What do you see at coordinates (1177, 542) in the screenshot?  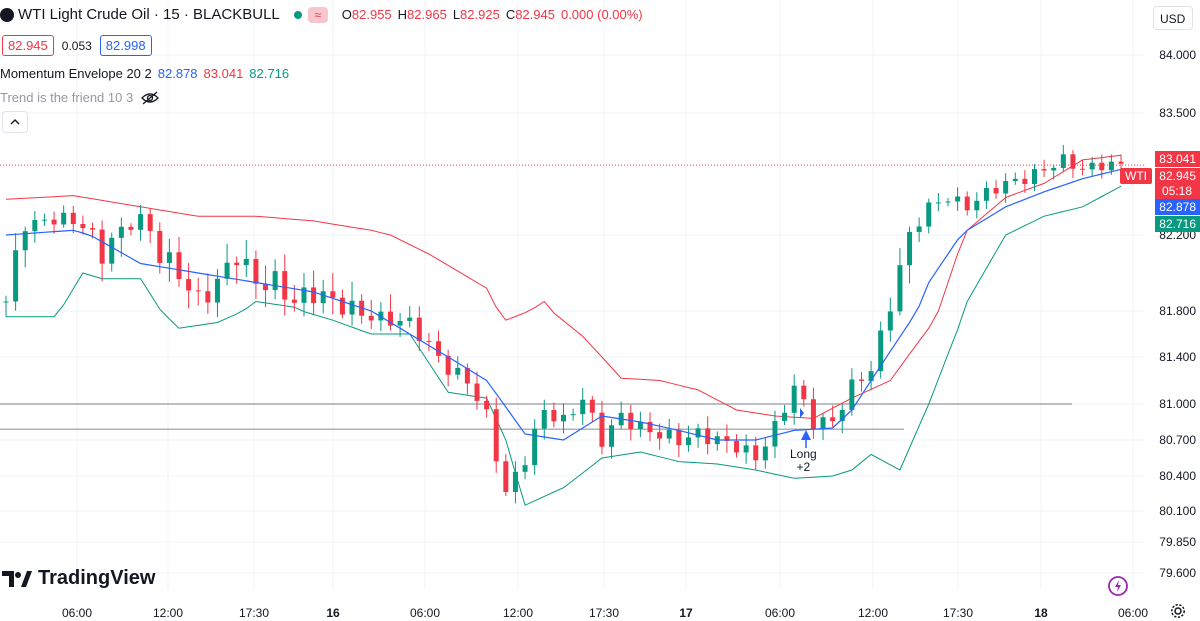 I see `price-tick-label: 79.850` at bounding box center [1177, 542].